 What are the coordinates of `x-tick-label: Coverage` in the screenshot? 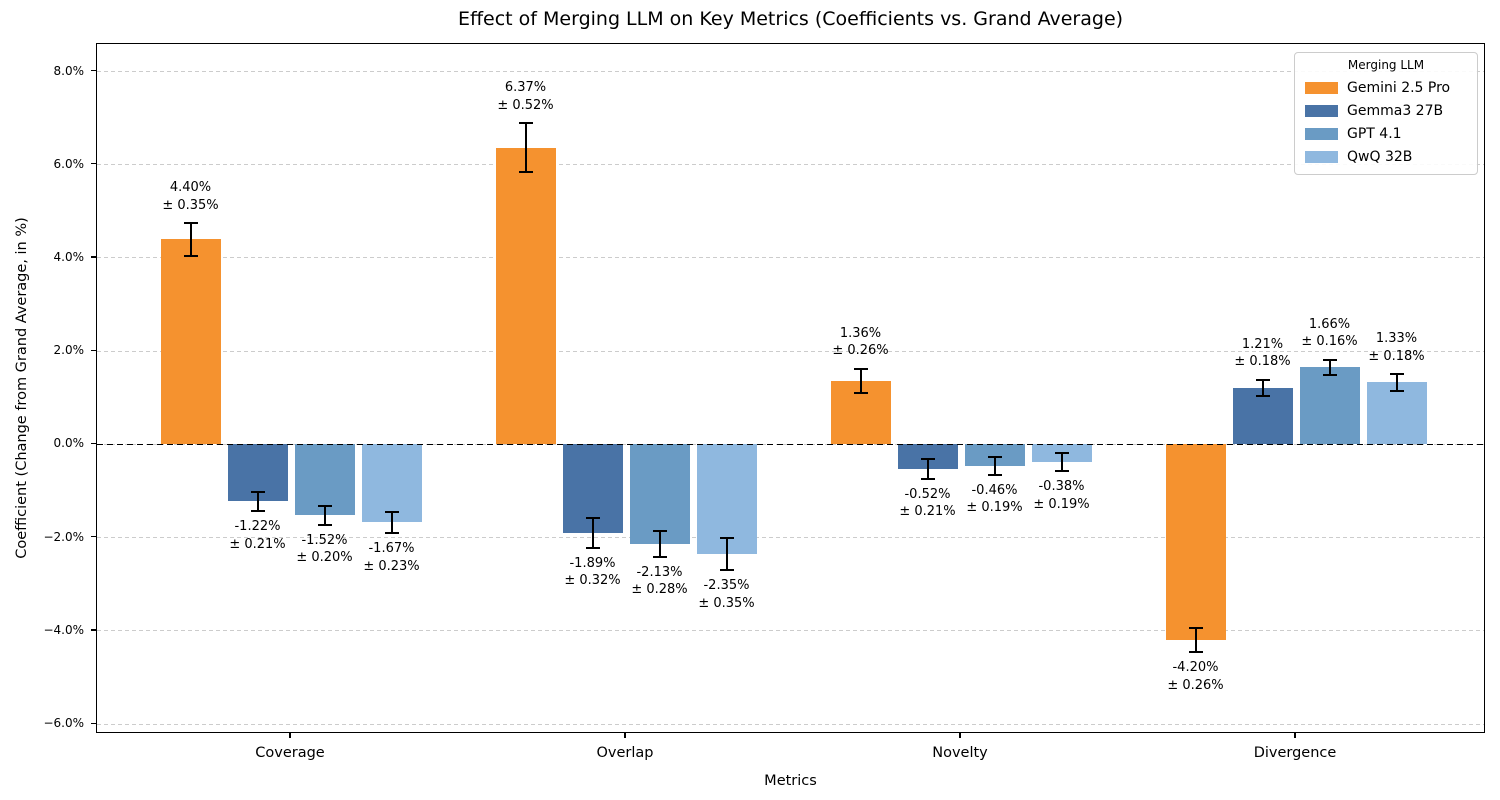 It's located at (290, 753).